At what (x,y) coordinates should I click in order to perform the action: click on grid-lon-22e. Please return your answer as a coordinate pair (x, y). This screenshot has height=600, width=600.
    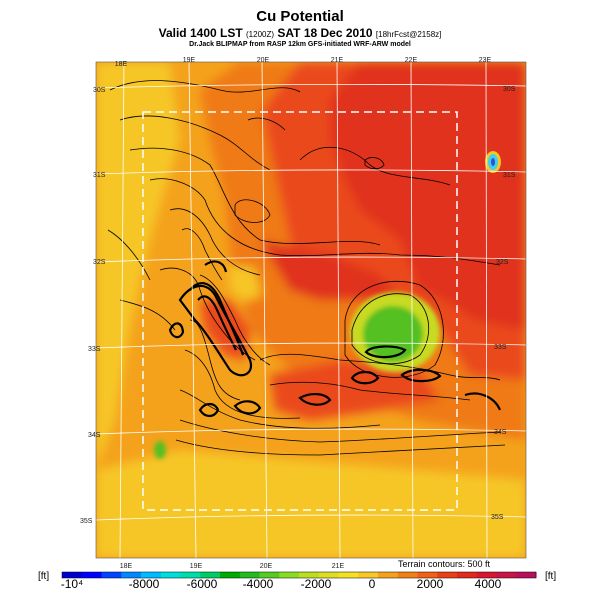
    Looking at the image, I should click on (412, 310).